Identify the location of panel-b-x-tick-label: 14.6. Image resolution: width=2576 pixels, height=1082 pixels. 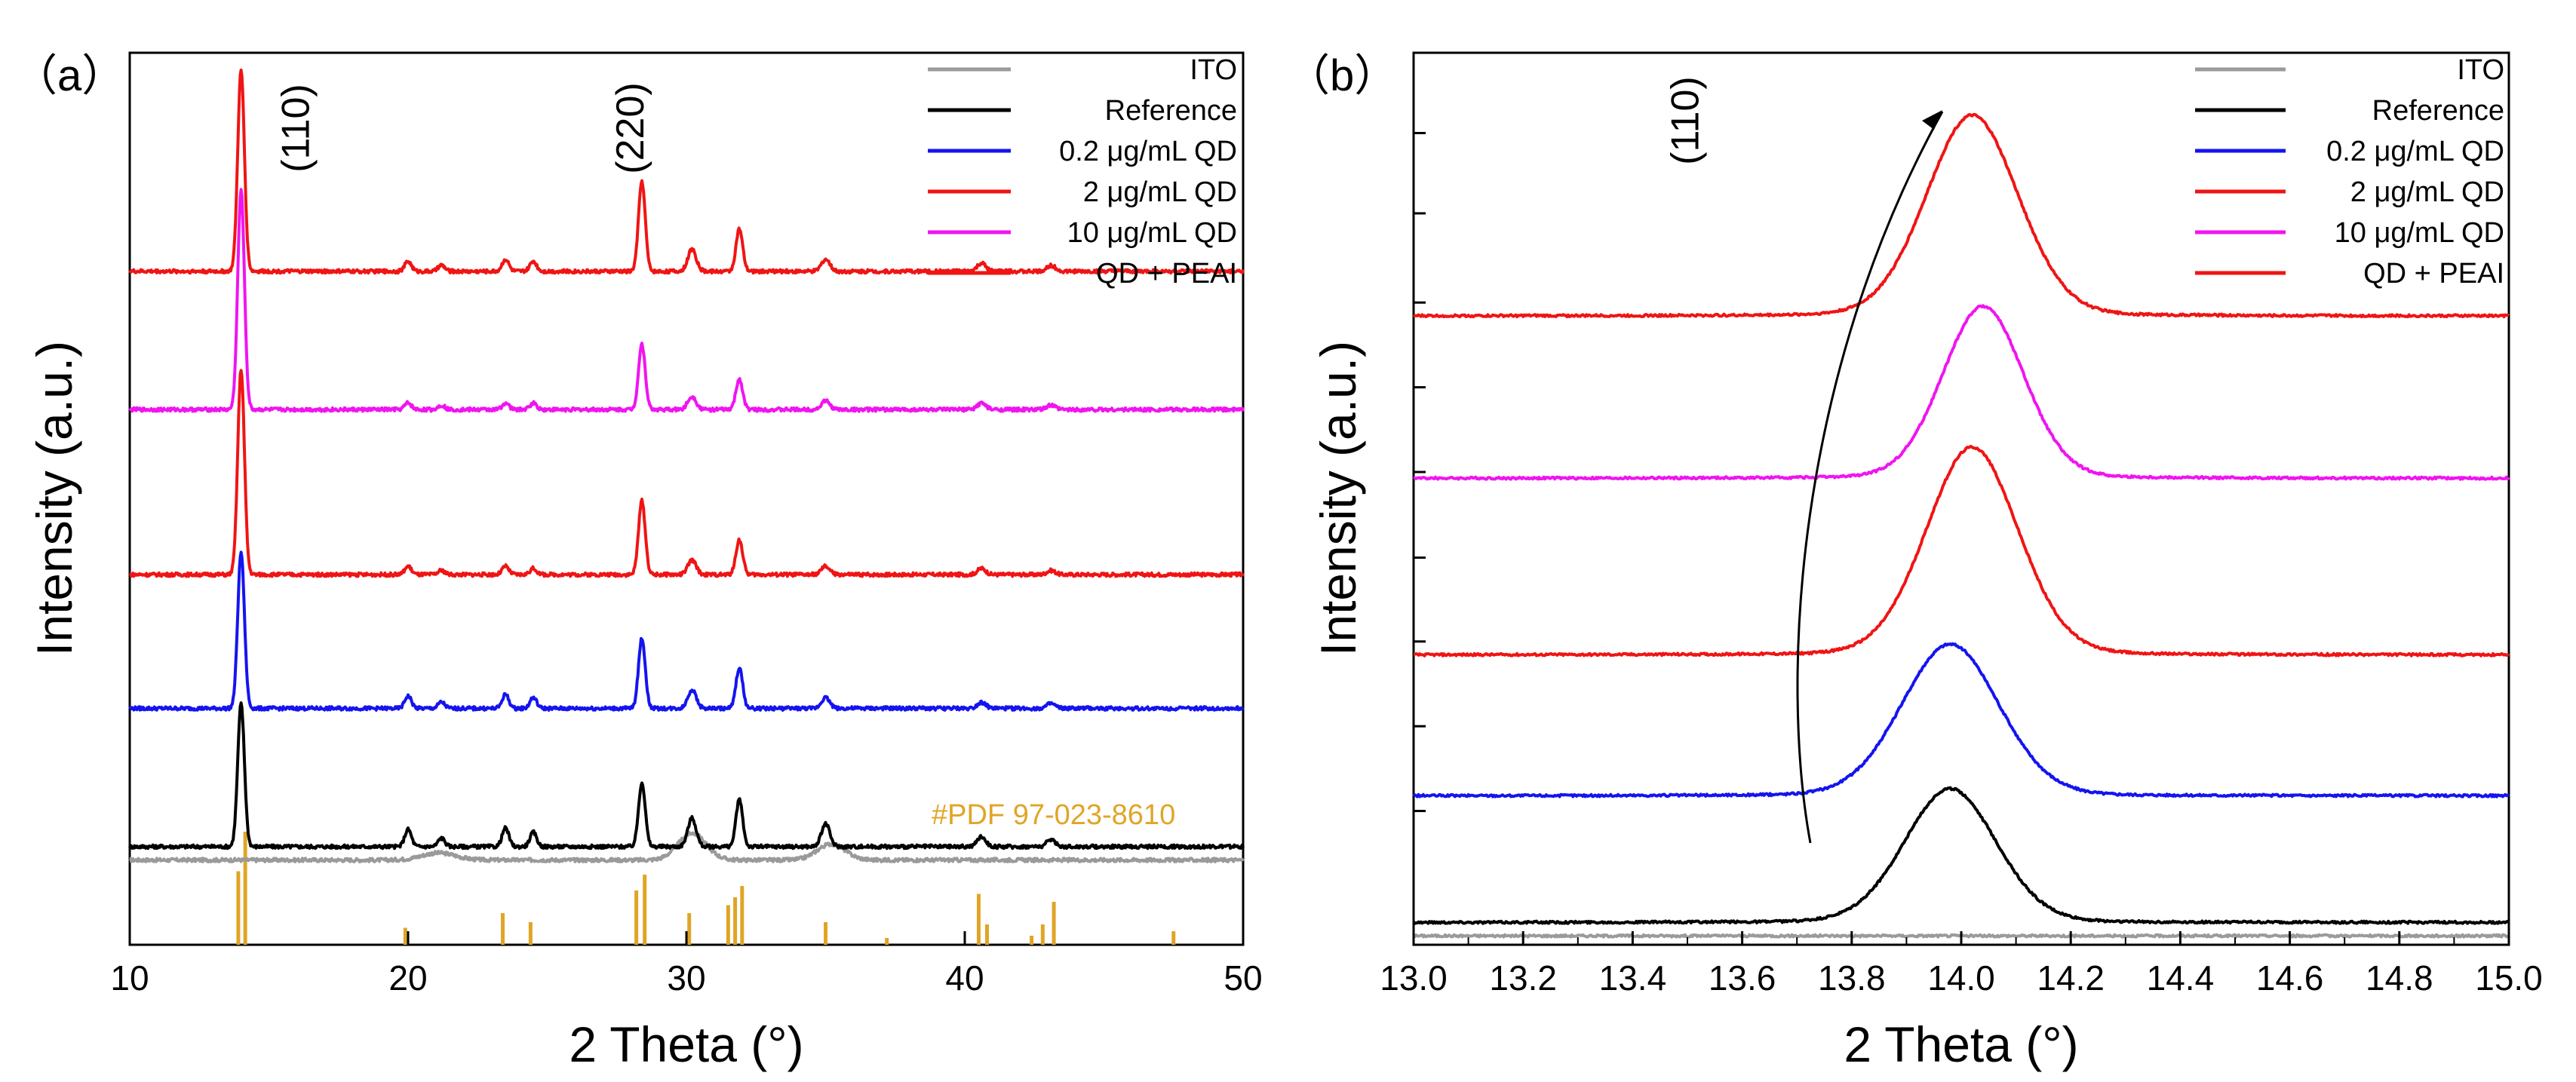
(2290, 978).